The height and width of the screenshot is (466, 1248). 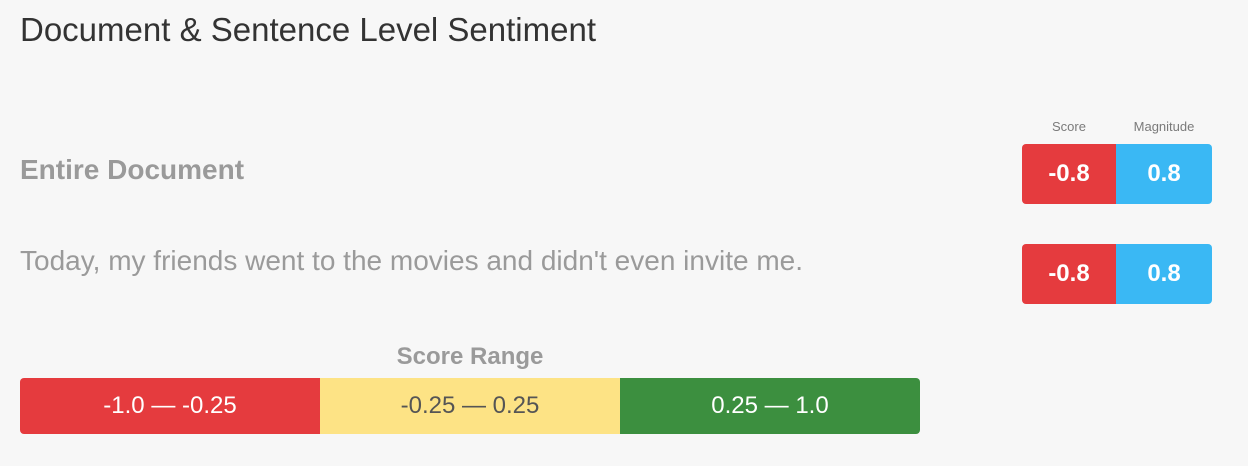 I want to click on page-title: Document & Sentence Level Sentiment, so click(x=308, y=29).